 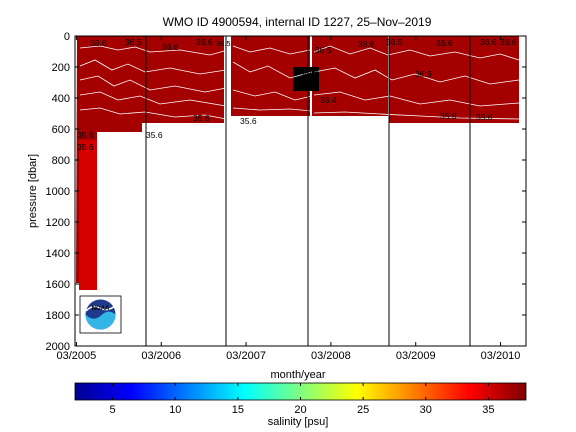 What do you see at coordinates (58, 254) in the screenshot?
I see `y-tick-label: 1400` at bounding box center [58, 254].